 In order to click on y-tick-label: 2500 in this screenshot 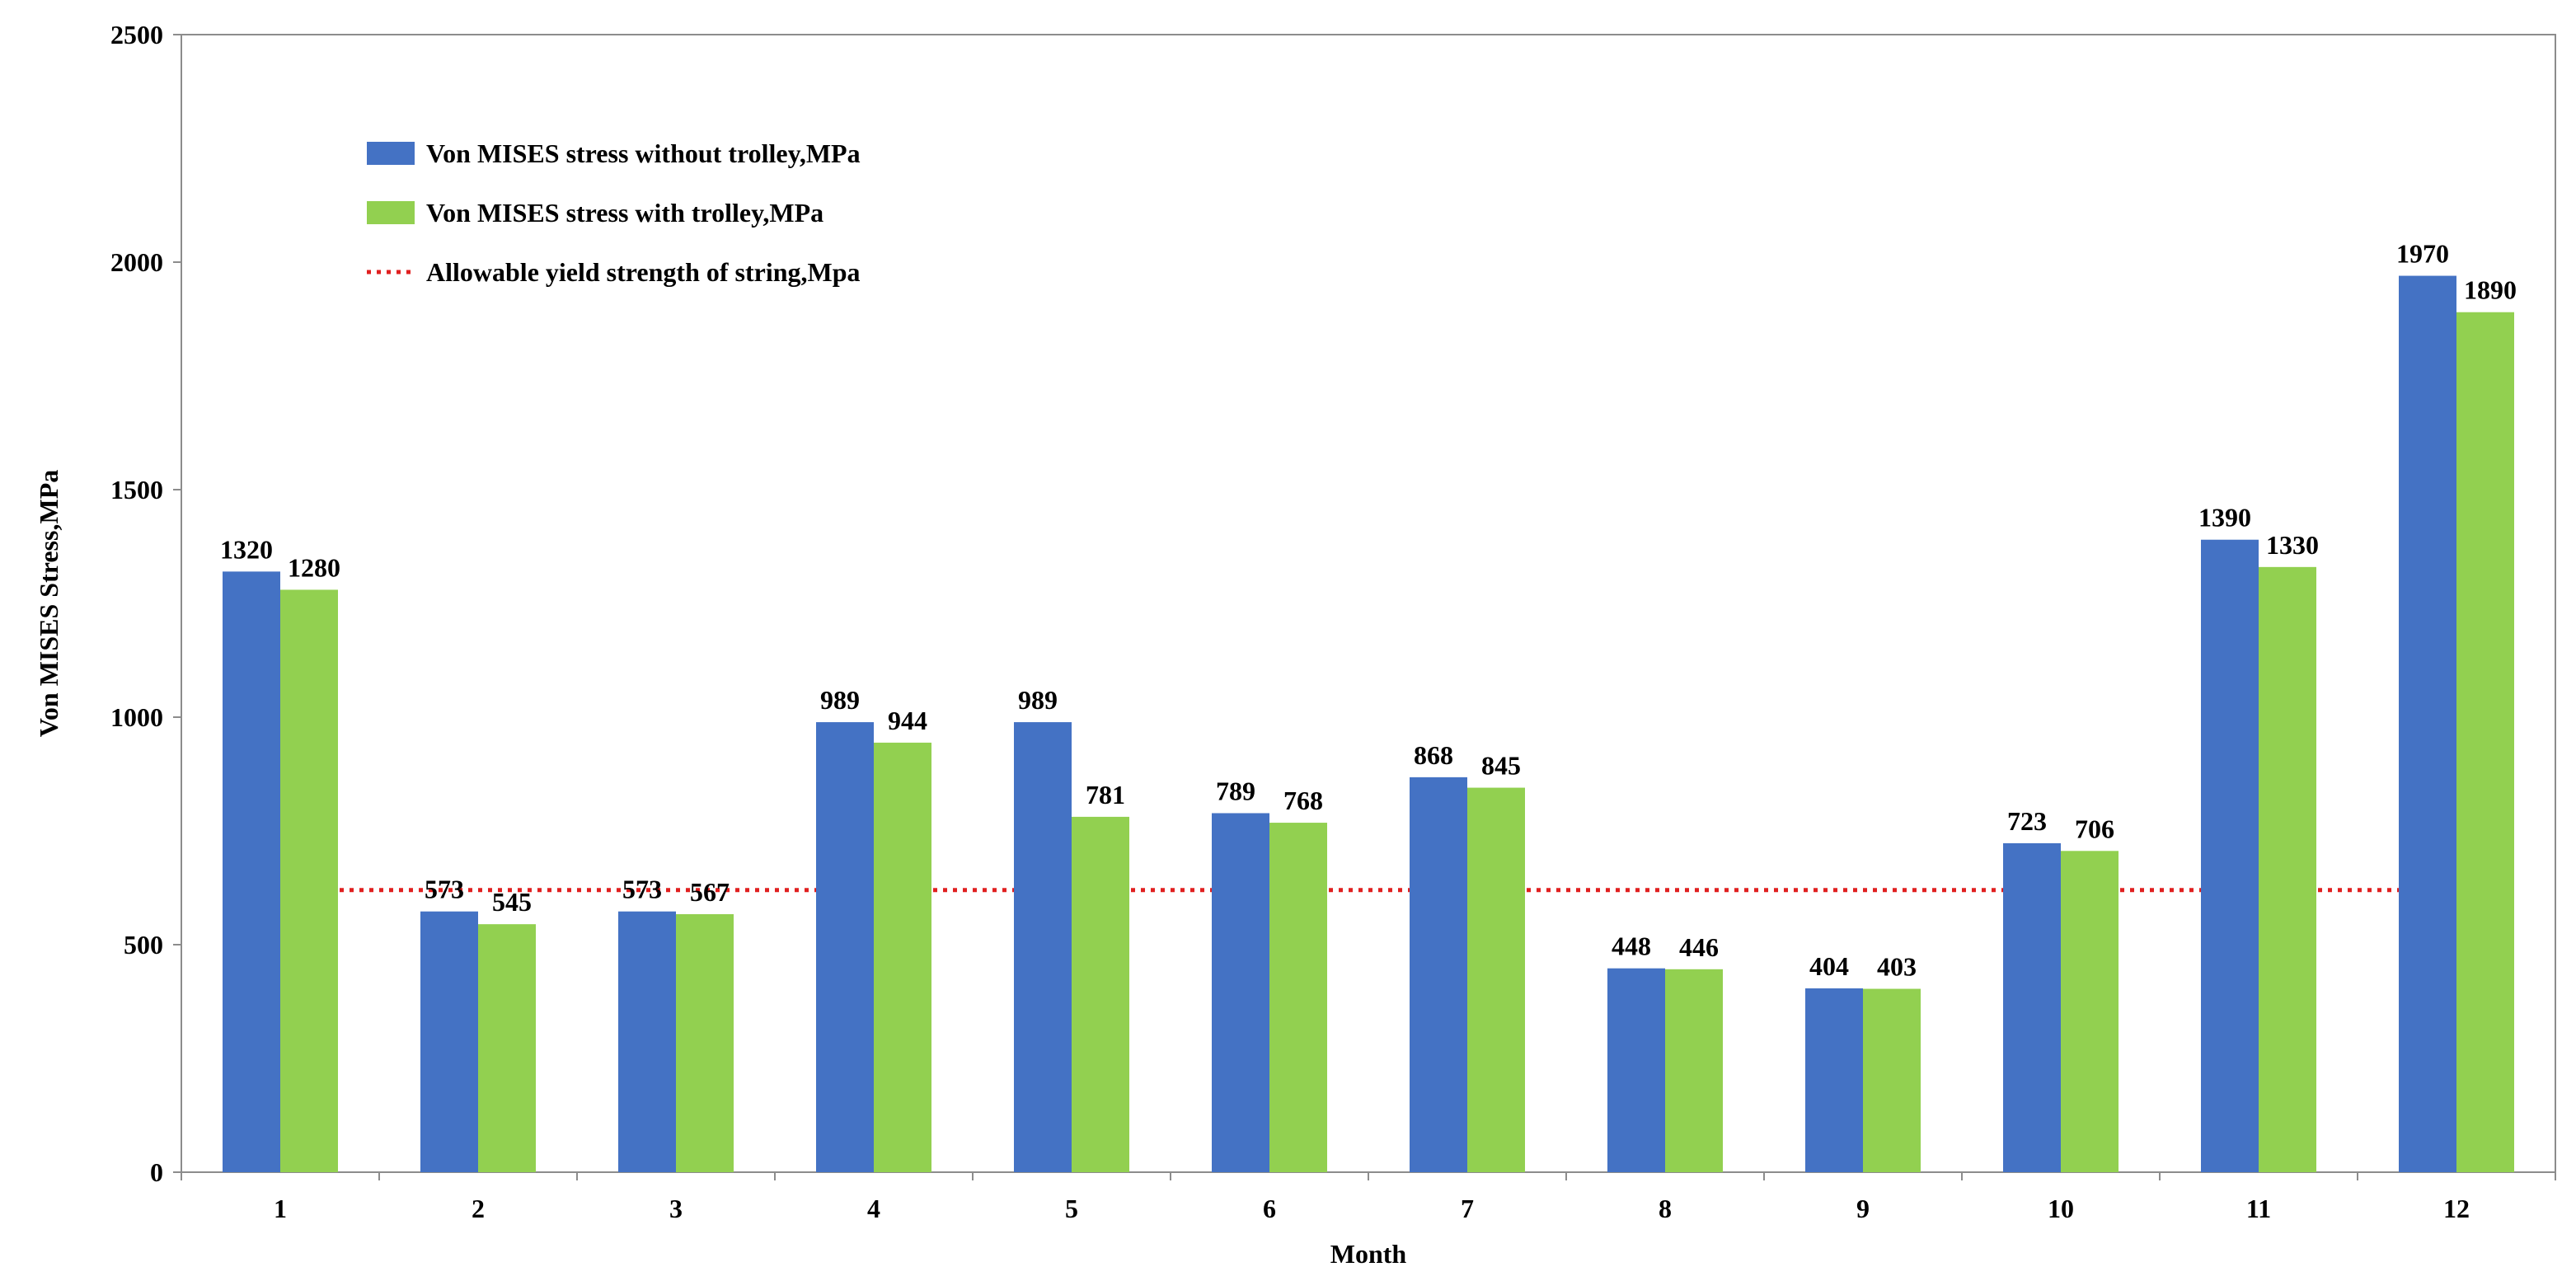, I will do `click(136, 35)`.